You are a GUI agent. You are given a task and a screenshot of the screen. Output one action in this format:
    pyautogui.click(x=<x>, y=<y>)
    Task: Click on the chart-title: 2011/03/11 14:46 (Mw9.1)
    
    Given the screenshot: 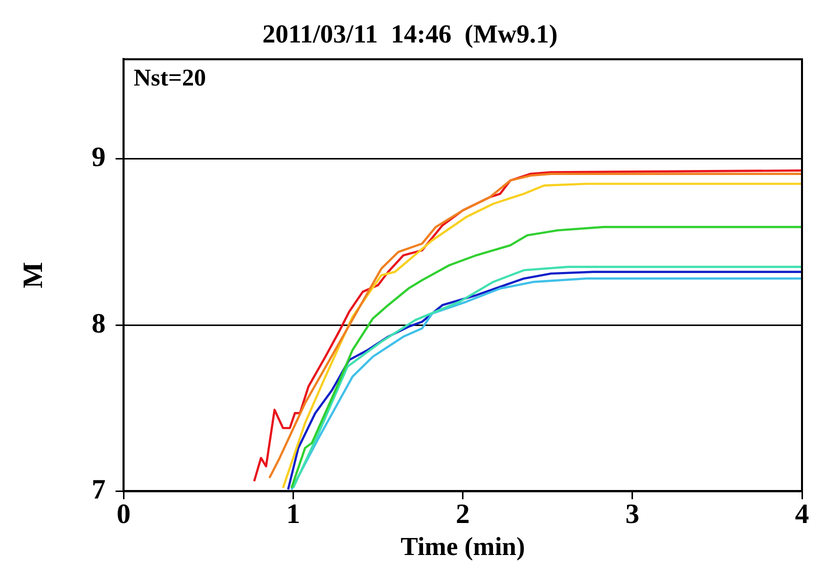 What is the action you would take?
    pyautogui.click(x=410, y=33)
    